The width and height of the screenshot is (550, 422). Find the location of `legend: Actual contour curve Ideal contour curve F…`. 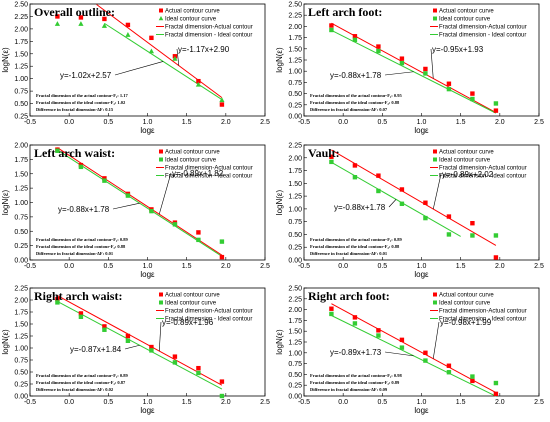

legend: Actual contour curve Ideal contour curve F… is located at coordinates (204, 164).